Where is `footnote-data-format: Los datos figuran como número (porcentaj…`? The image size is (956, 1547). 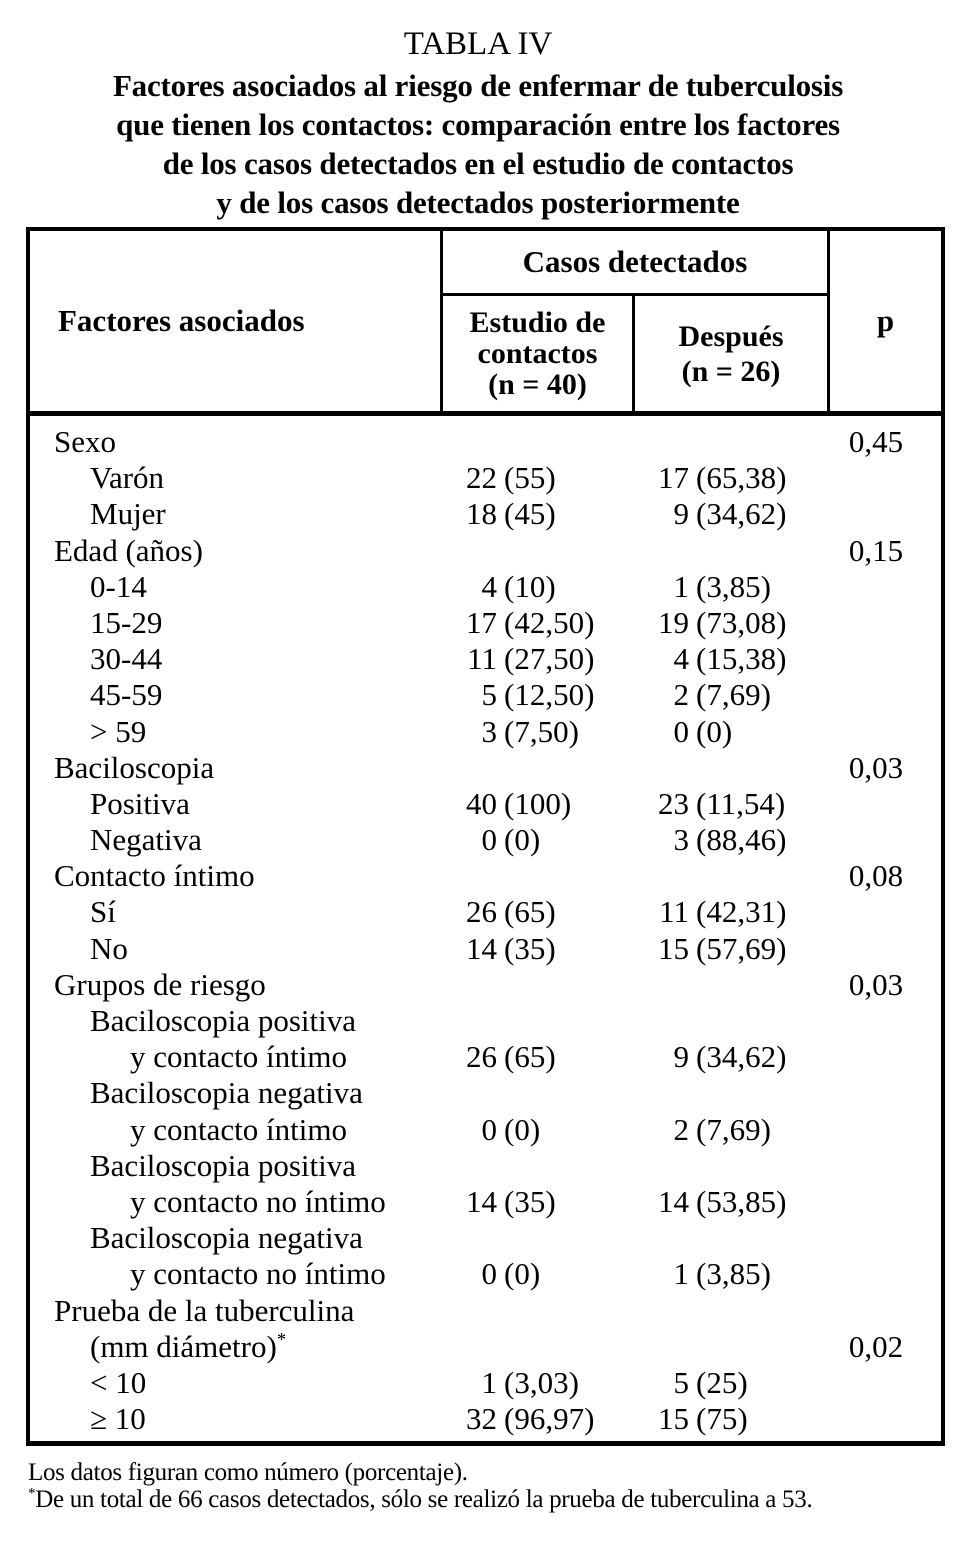 footnote-data-format: Los datos figuran como número (porcentaj… is located at coordinates (248, 1473).